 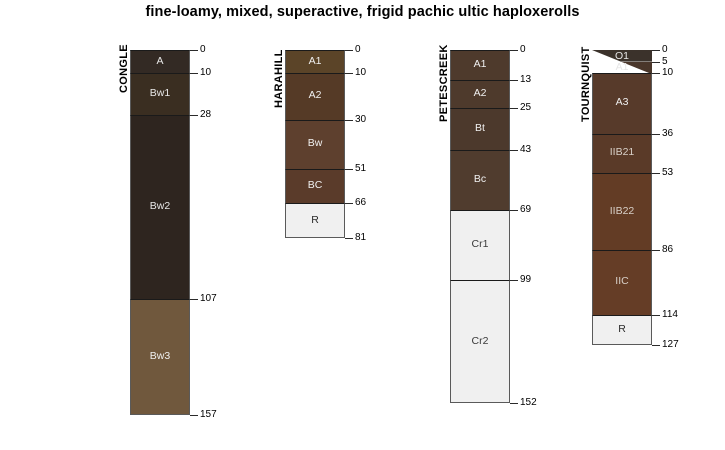 What do you see at coordinates (668, 133) in the screenshot?
I see `depth-tick-label: 36` at bounding box center [668, 133].